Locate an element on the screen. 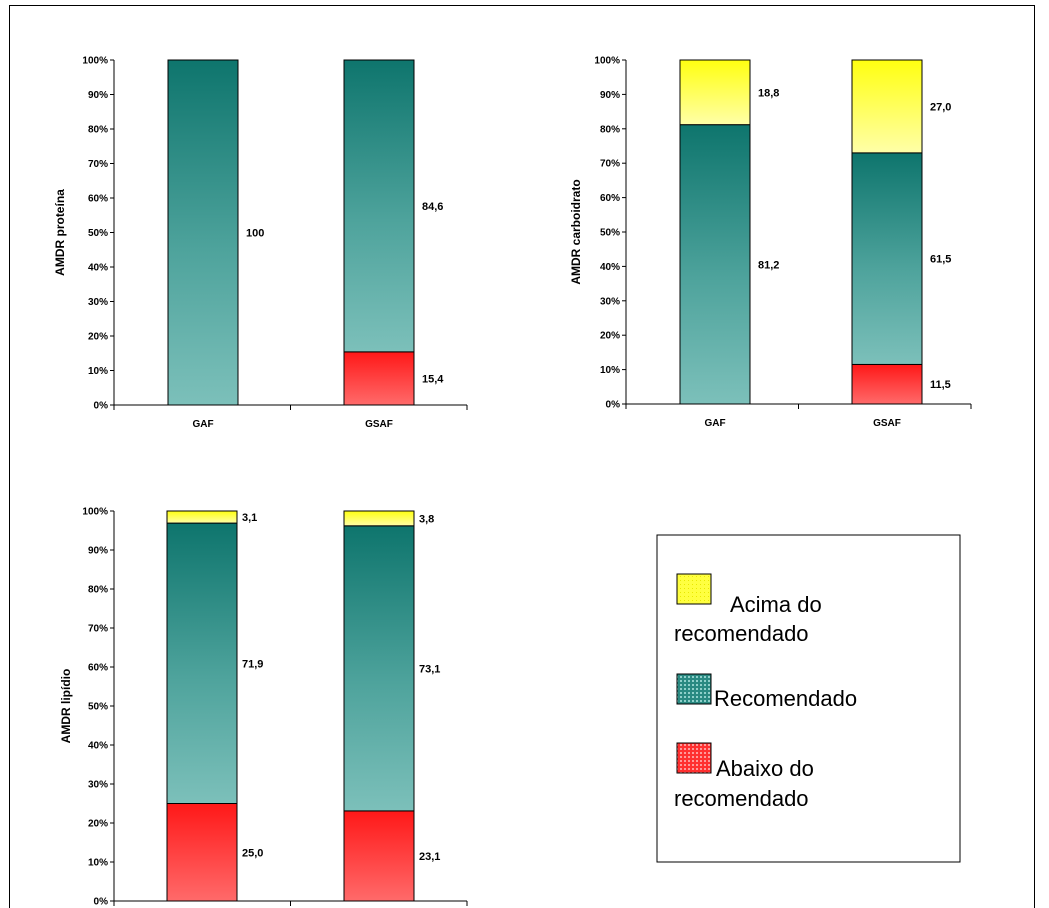 Image resolution: width=1049 pixels, height=908 pixels. data-label: 84,6 is located at coordinates (432, 207).